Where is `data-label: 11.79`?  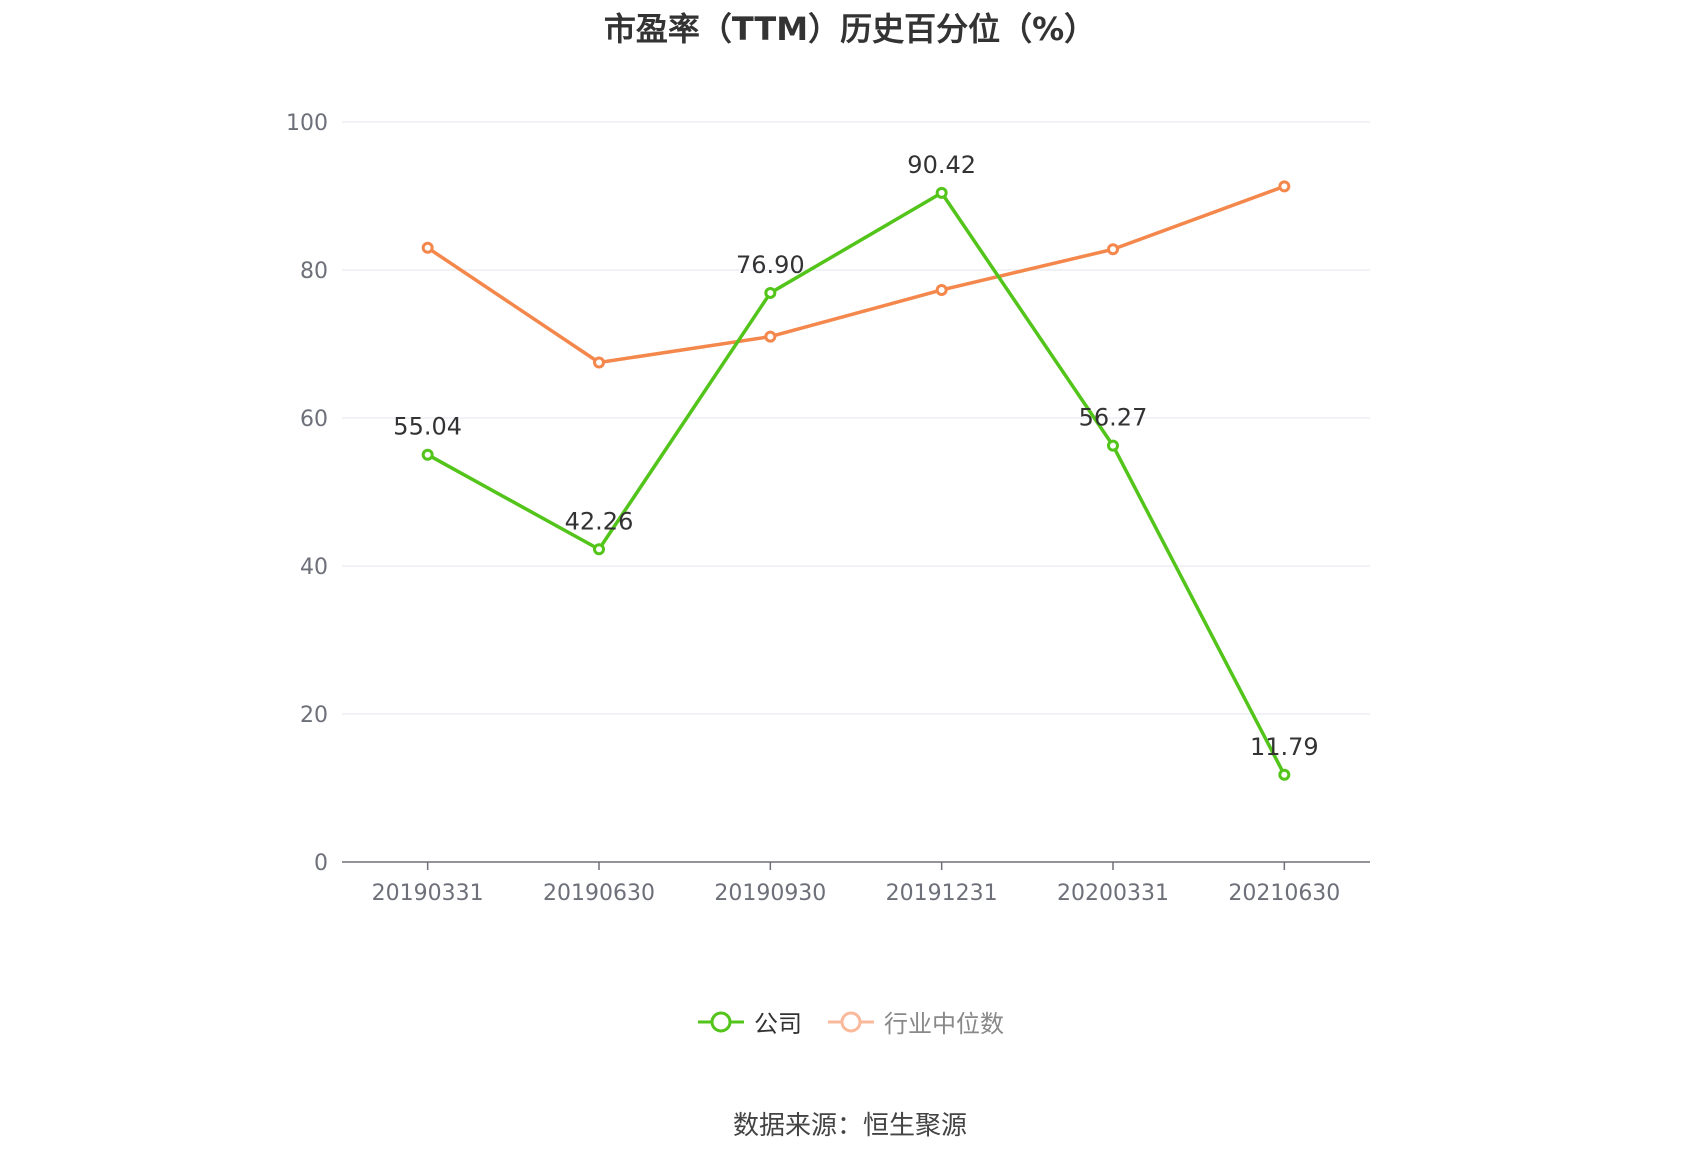
data-label: 11.79 is located at coordinates (1284, 747).